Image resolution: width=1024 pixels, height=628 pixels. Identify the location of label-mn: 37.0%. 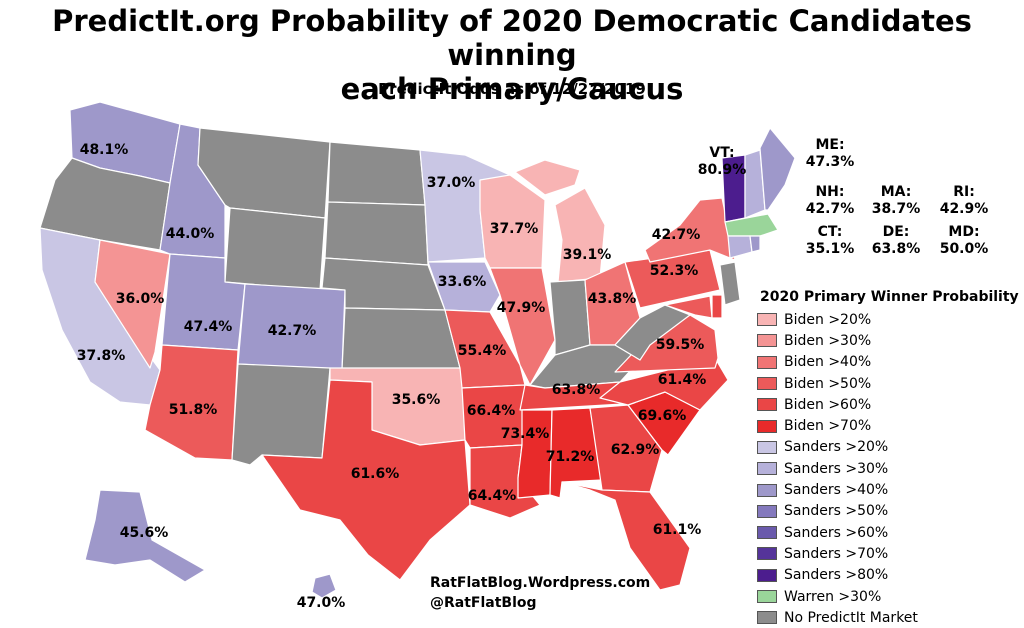
(451, 183).